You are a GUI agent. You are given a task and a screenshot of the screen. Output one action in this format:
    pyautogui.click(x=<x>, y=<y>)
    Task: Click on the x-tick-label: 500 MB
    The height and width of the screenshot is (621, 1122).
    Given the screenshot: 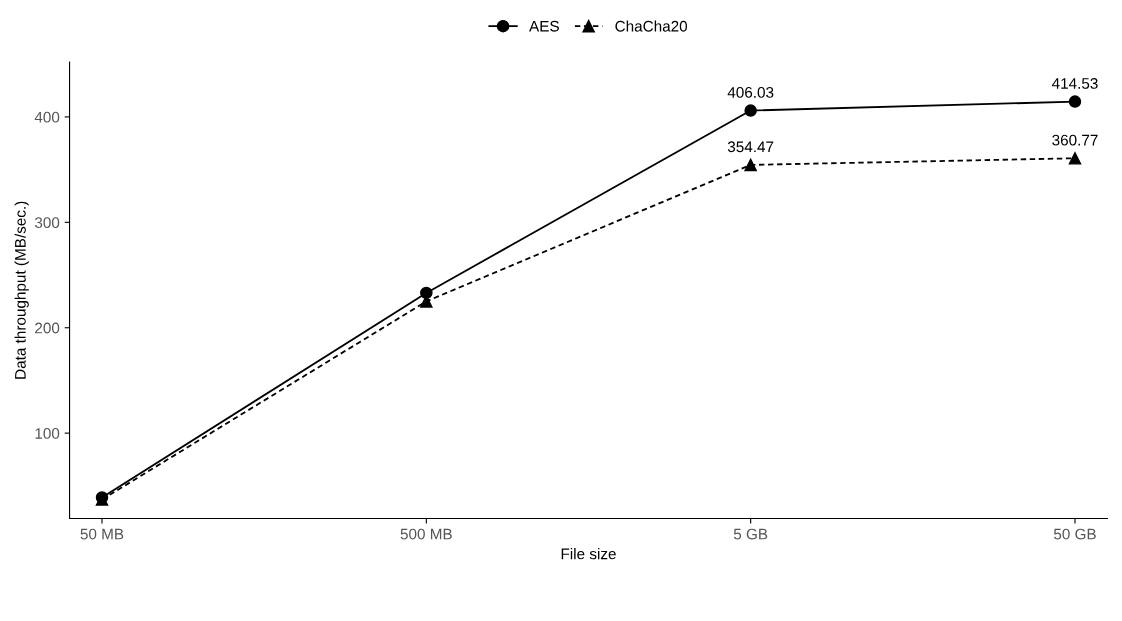 What is the action you would take?
    pyautogui.click(x=426, y=534)
    